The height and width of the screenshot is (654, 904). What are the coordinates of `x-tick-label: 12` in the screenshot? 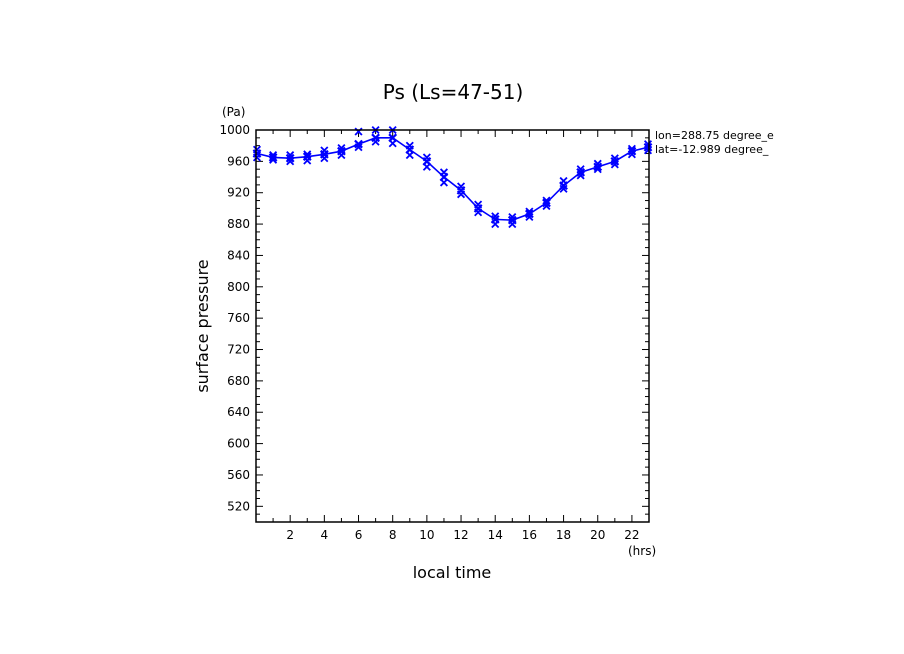 It's located at (460, 535).